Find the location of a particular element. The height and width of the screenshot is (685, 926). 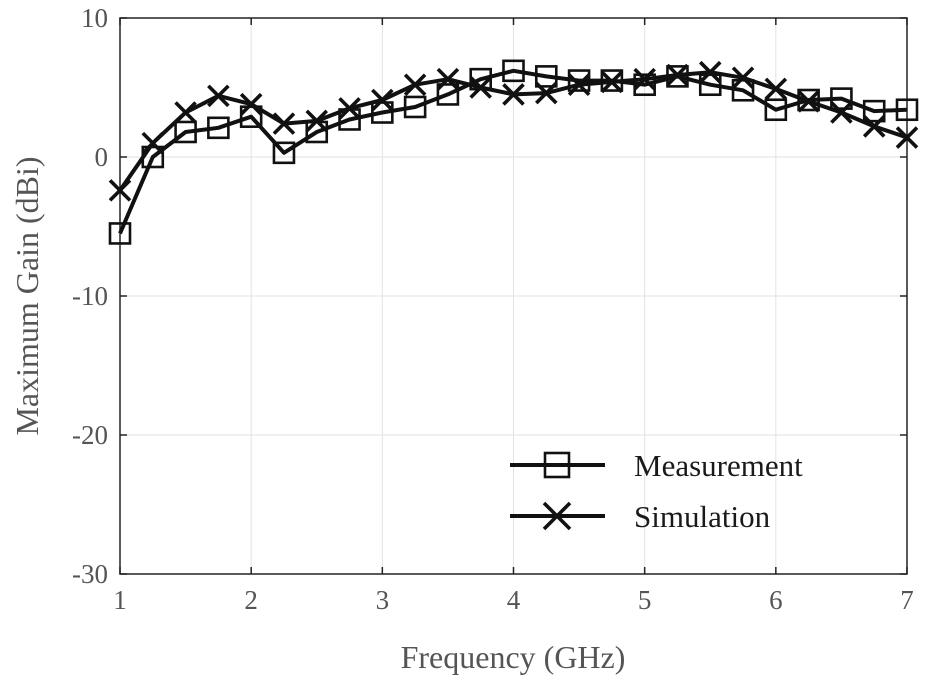

legend-label-measurement: Measurement is located at coordinates (718, 465).